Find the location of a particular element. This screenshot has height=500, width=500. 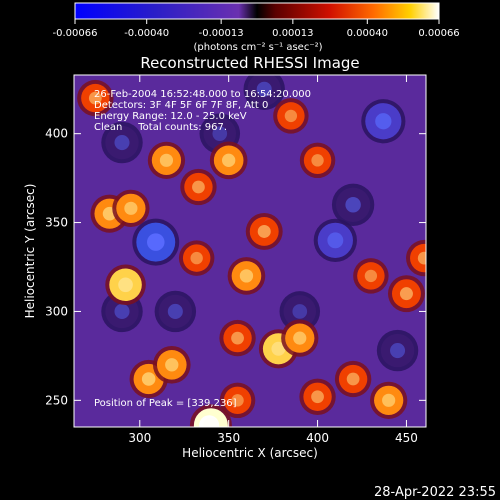

y-tick-label: 300 is located at coordinates (56, 311).